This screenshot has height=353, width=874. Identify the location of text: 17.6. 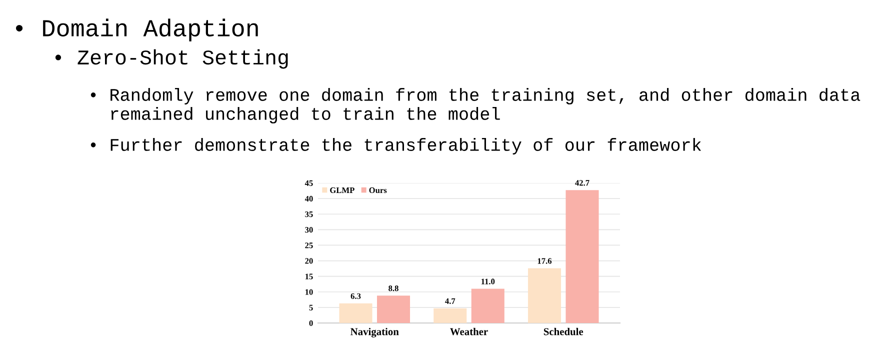
(545, 261).